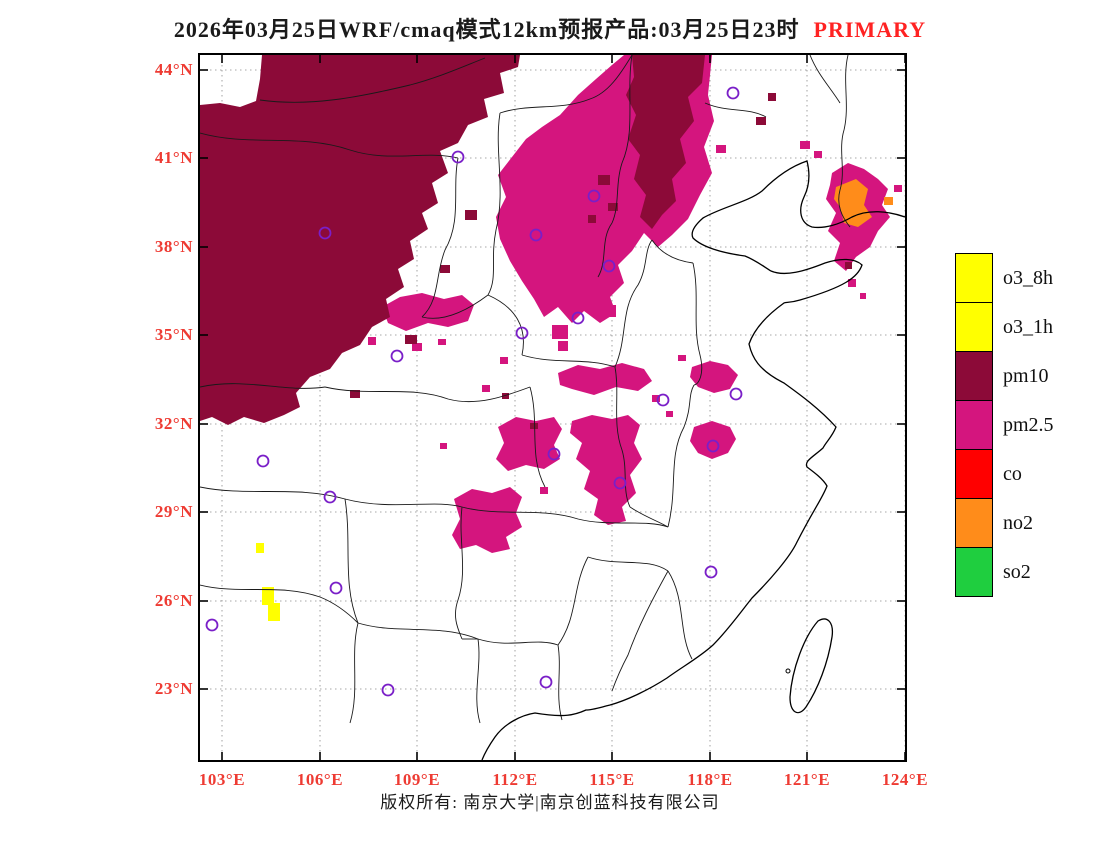 This screenshot has height=850, width=1100. What do you see at coordinates (974, 376) in the screenshot?
I see `legend-swatch-pm10` at bounding box center [974, 376].